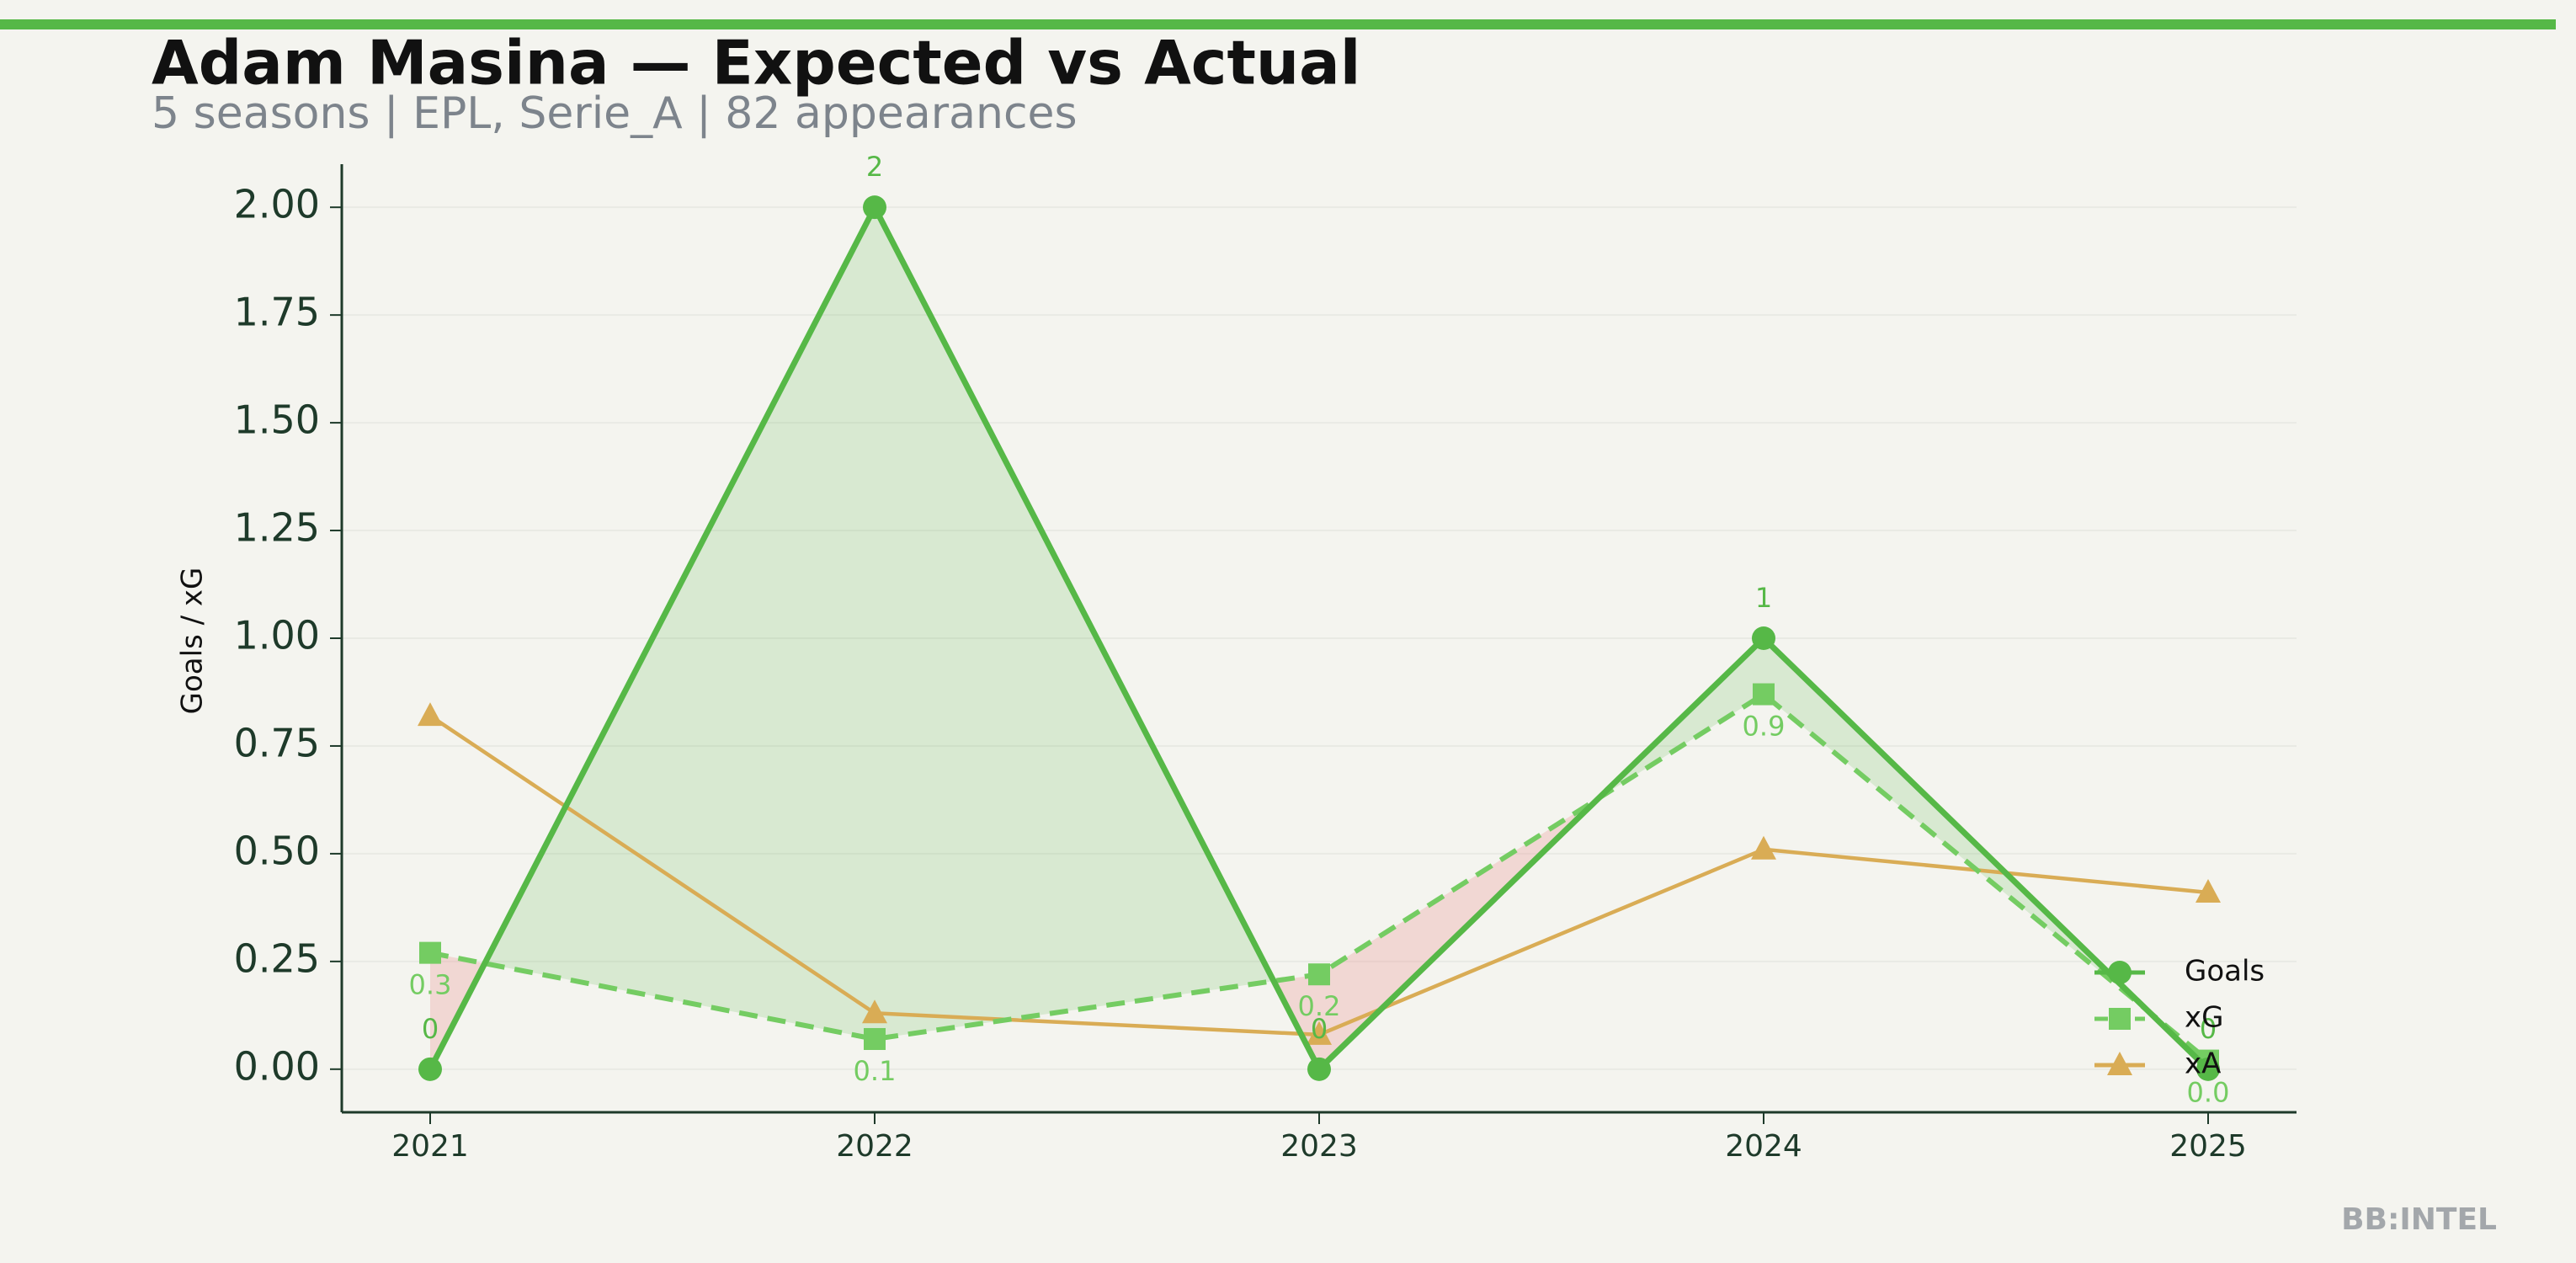 The image size is (2576, 1263). I want to click on legend-label: xA, so click(2203, 1064).